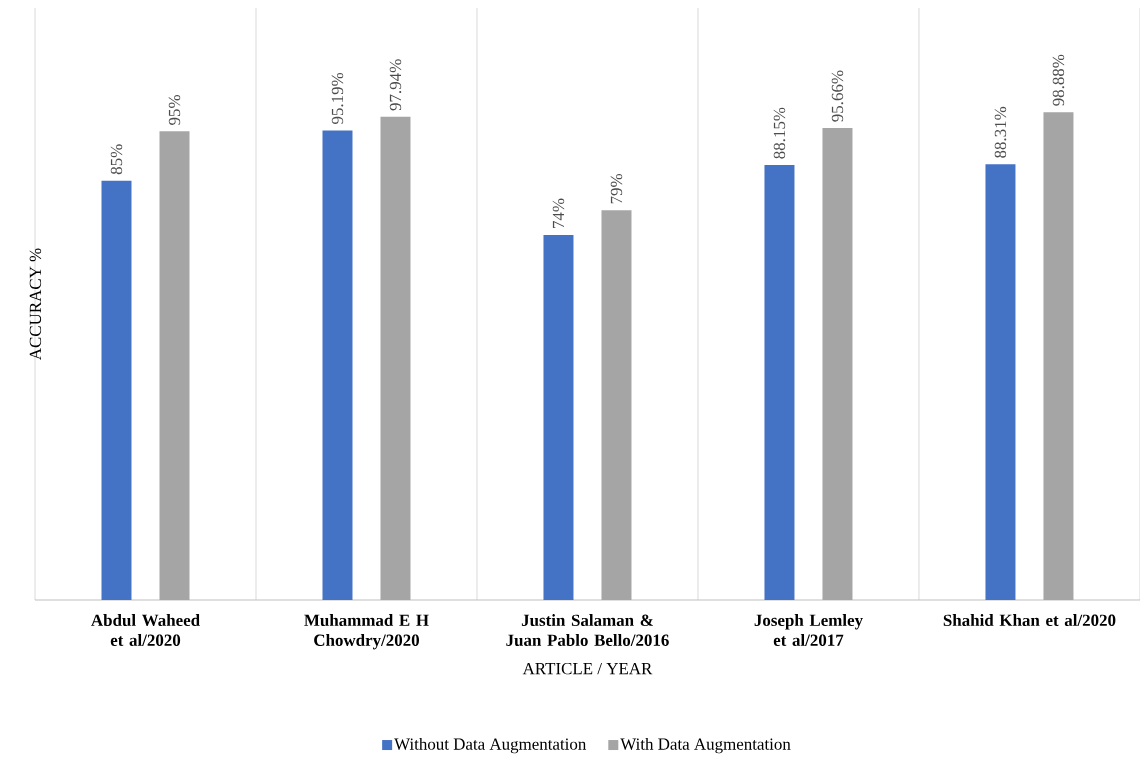 This screenshot has width=1140, height=758. What do you see at coordinates (808, 630) in the screenshot?
I see `x-tick-label: Joseph Lemley et al/2017` at bounding box center [808, 630].